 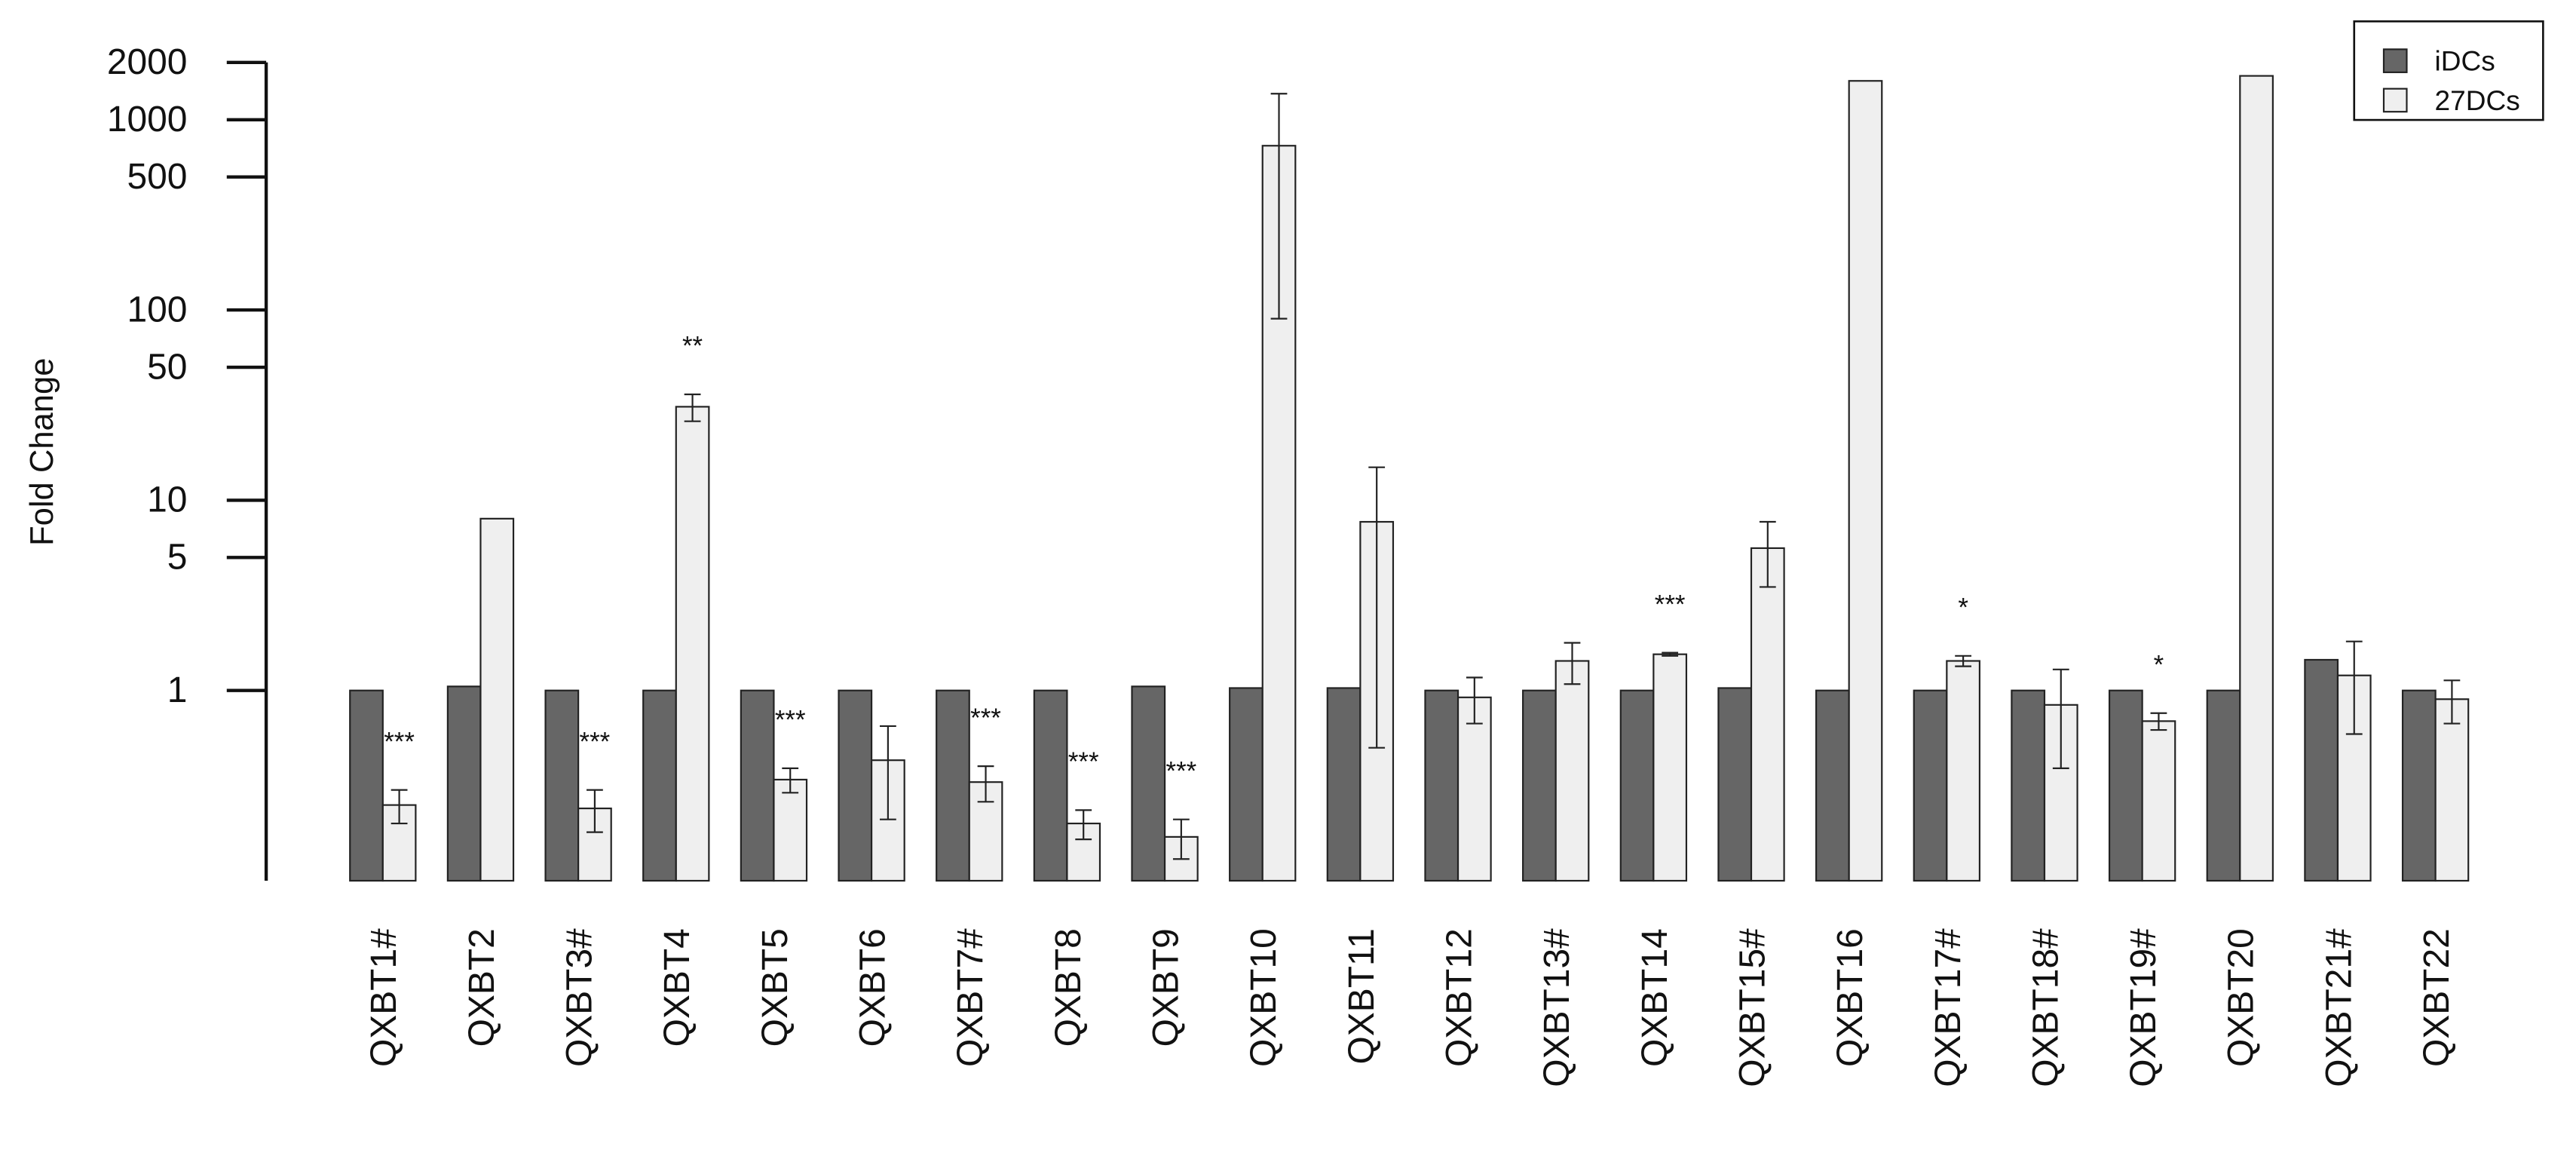 What do you see at coordinates (1655, 997) in the screenshot?
I see `x-tick-label: QXBT14` at bounding box center [1655, 997].